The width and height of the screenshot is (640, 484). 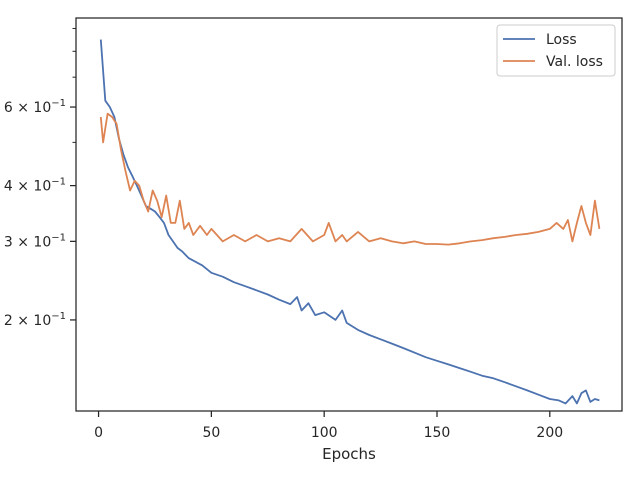 I want to click on x-tick-label: 150, so click(x=437, y=433).